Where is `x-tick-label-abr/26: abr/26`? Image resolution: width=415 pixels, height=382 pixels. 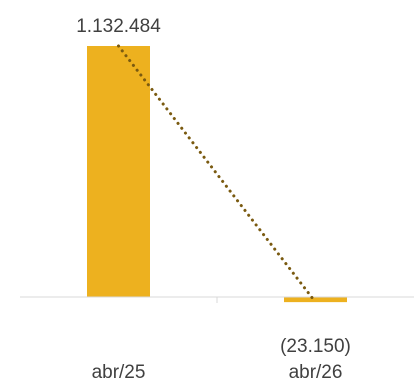
x-tick-label-abr/26: abr/26 is located at coordinates (316, 372).